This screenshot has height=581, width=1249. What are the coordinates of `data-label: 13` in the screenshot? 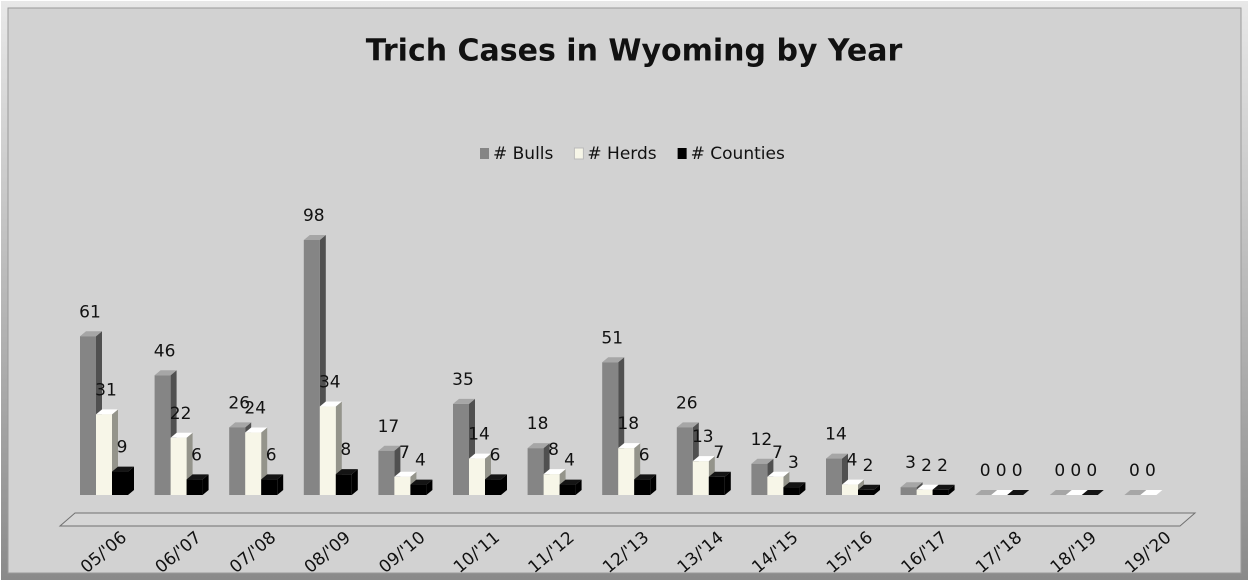 It's located at (703, 437).